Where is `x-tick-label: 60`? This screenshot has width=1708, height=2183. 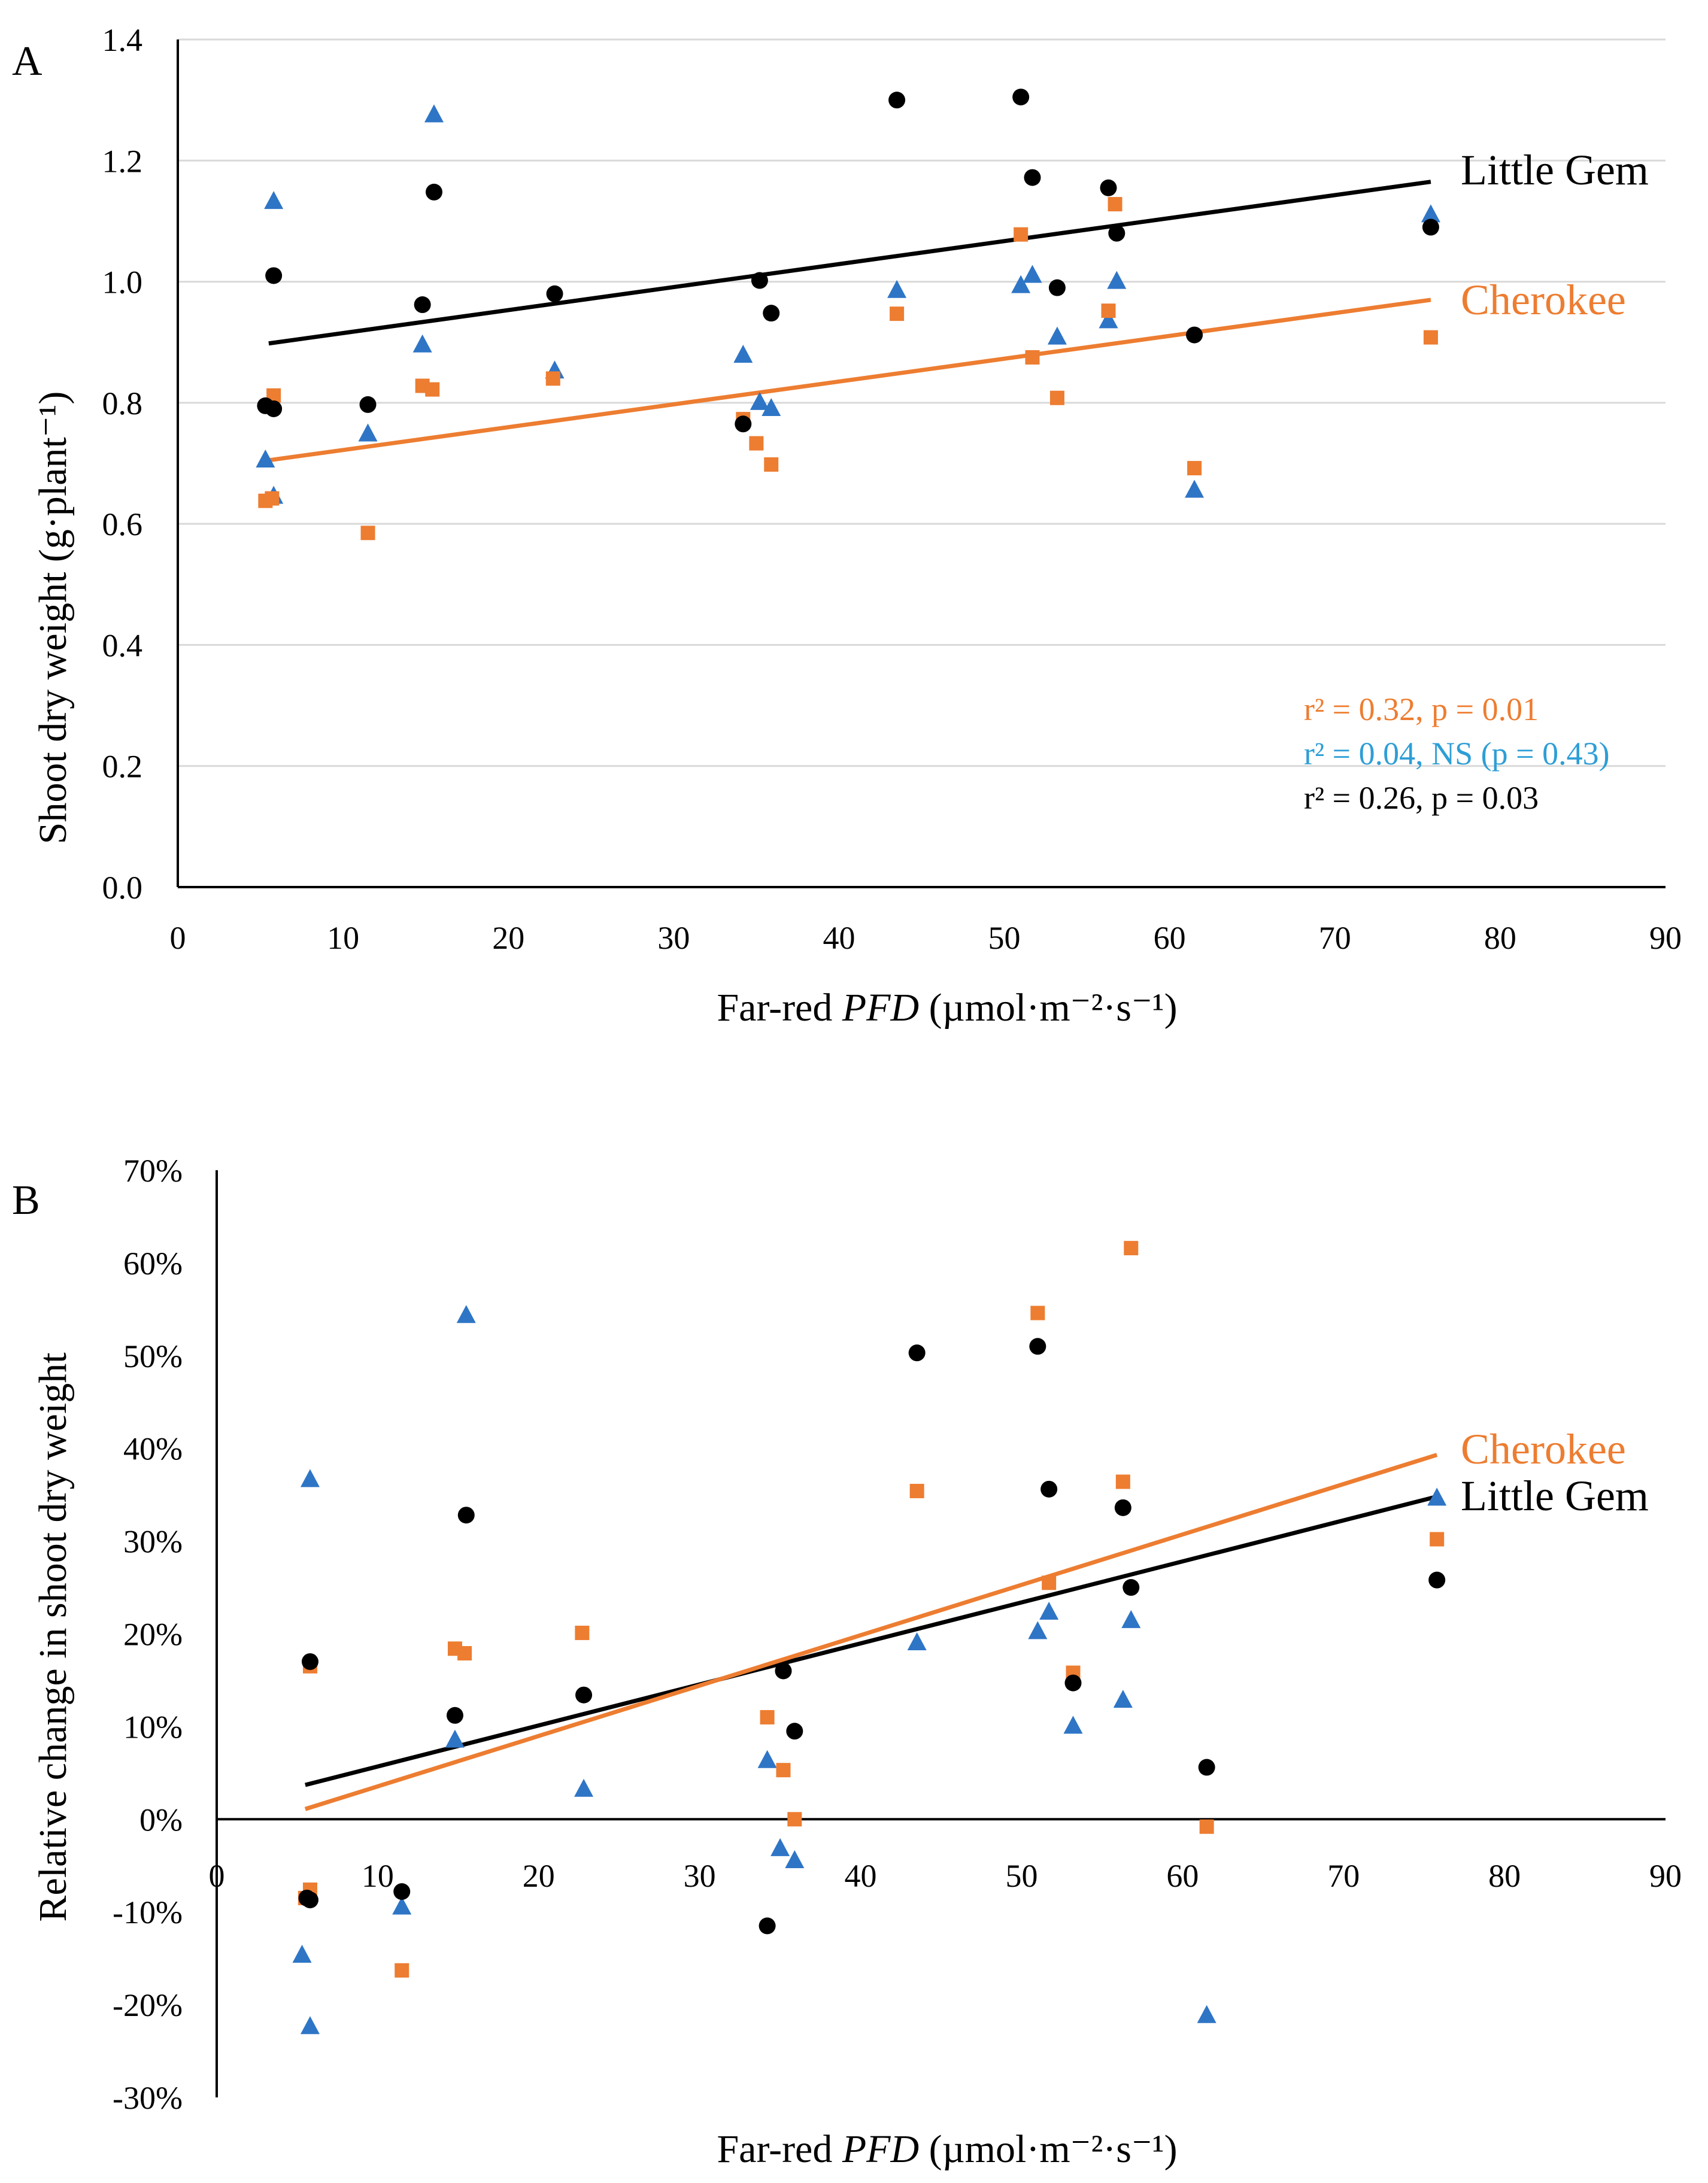
x-tick-label: 60 is located at coordinates (1170, 938).